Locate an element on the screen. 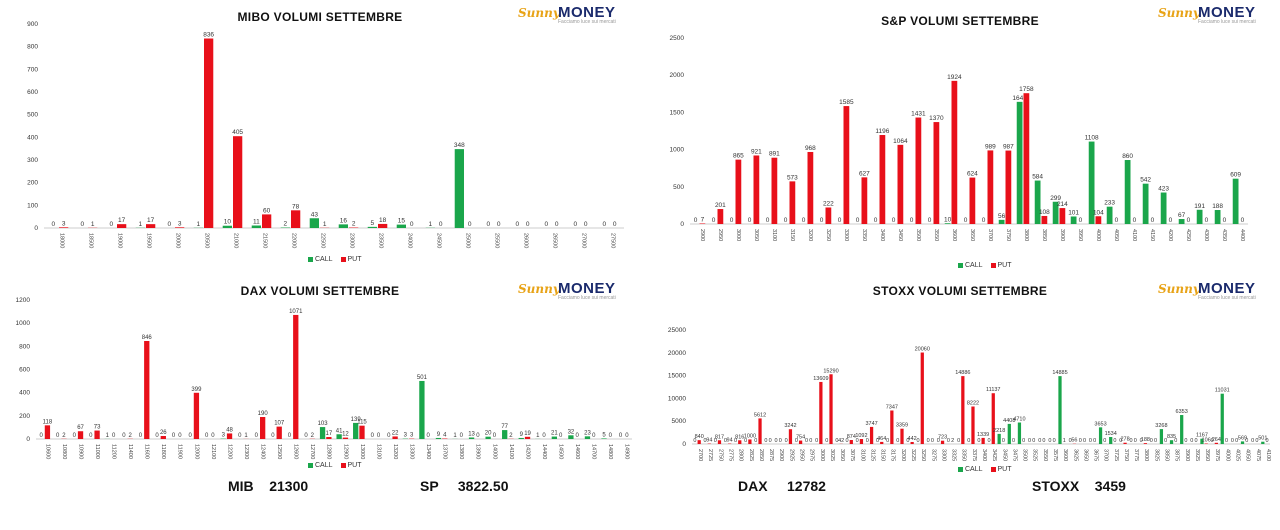  data-label: 103 is located at coordinates (323, 424).